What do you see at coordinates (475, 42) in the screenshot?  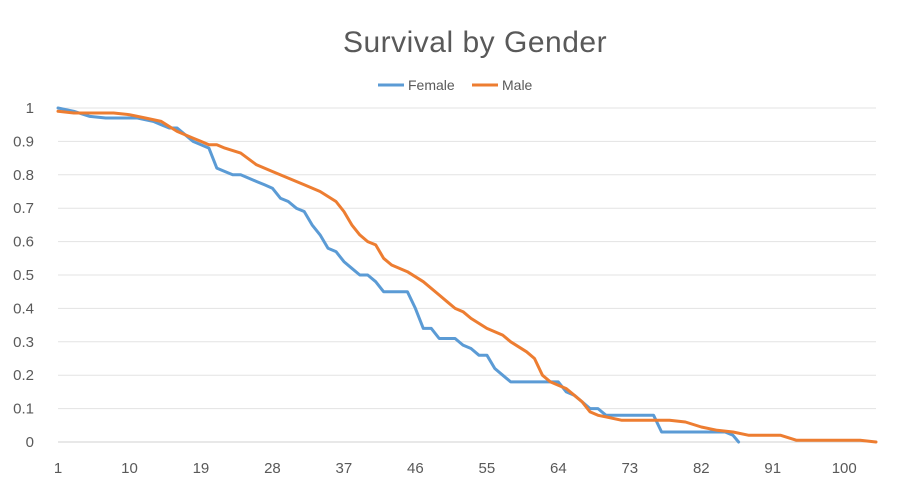 I see `chart-title: Survival by Gender` at bounding box center [475, 42].